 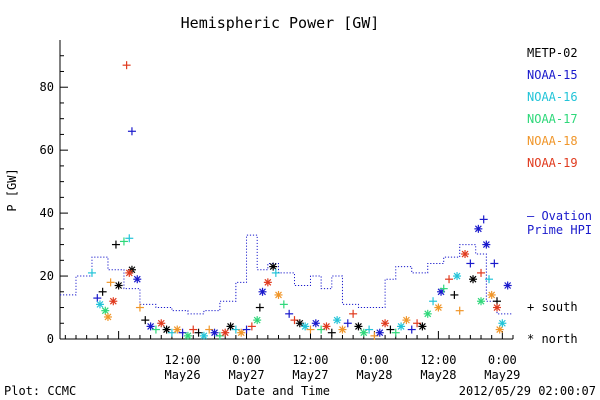 What do you see at coordinates (552, 339) in the screenshot?
I see `legend-north: * north` at bounding box center [552, 339].